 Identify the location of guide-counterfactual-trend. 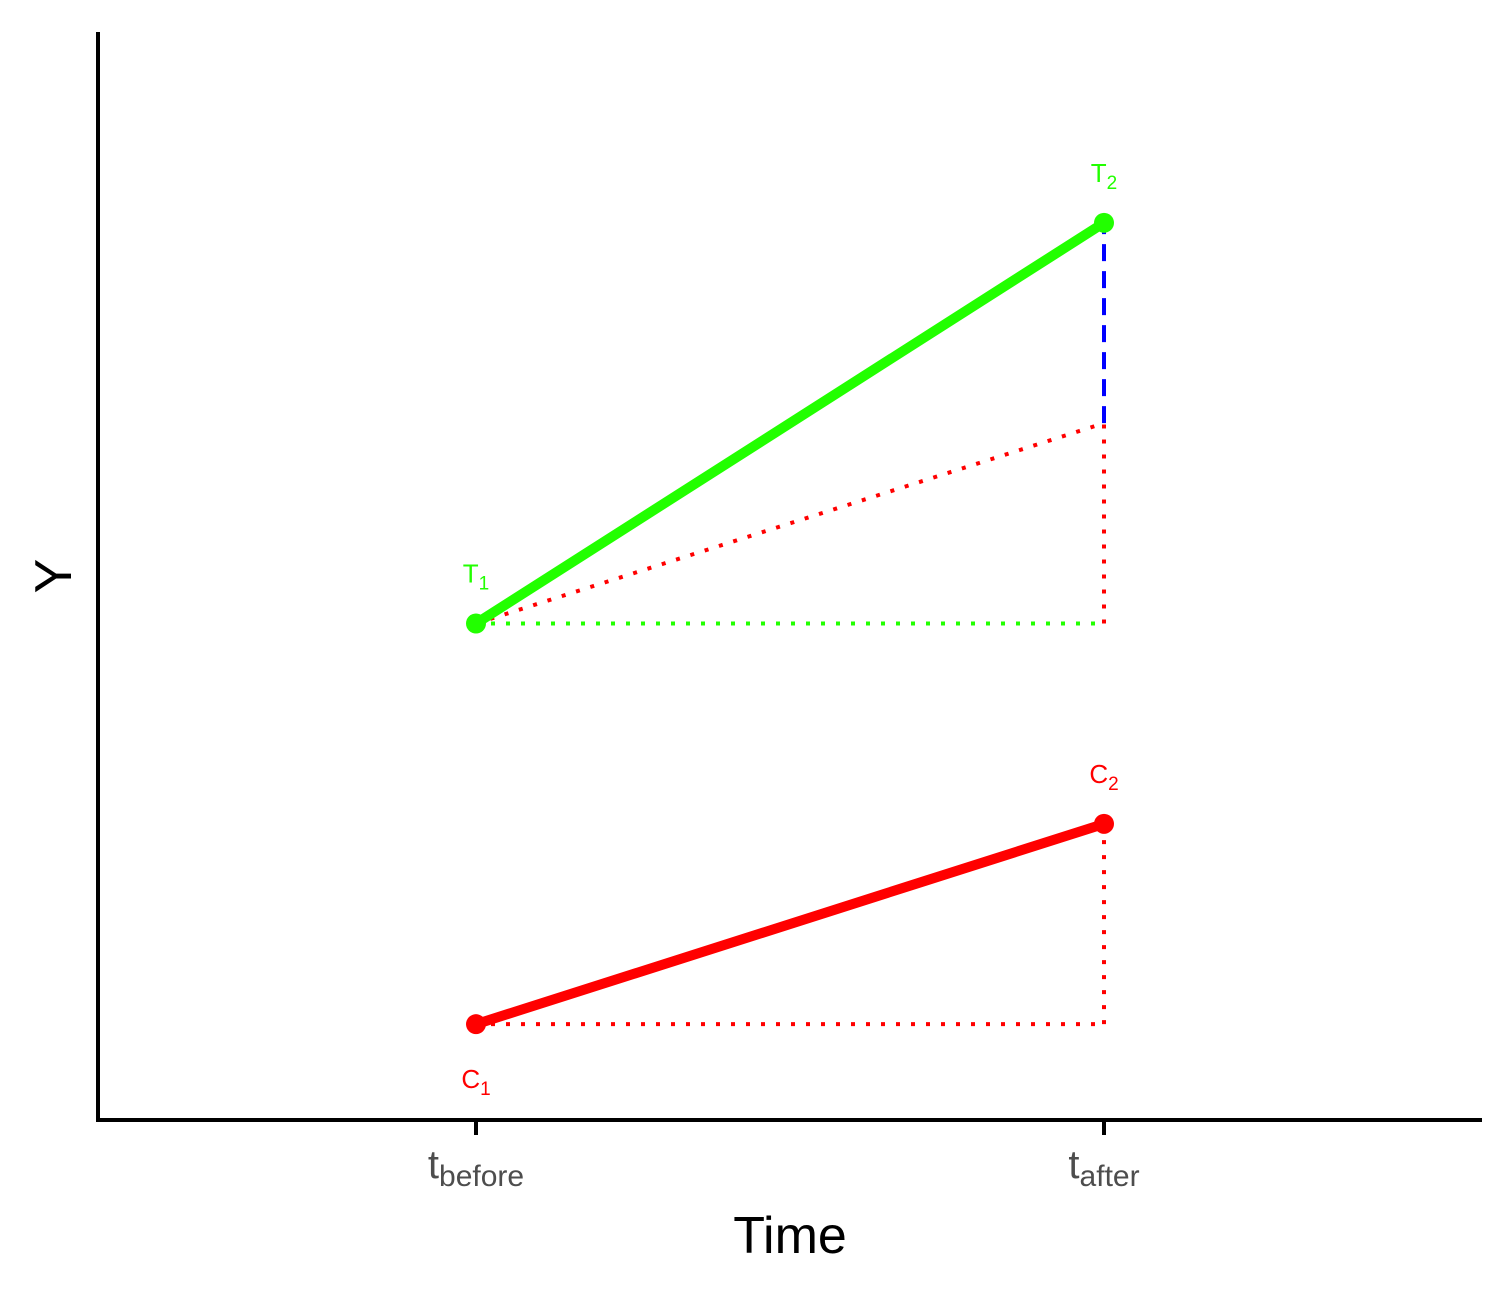
(790, 523).